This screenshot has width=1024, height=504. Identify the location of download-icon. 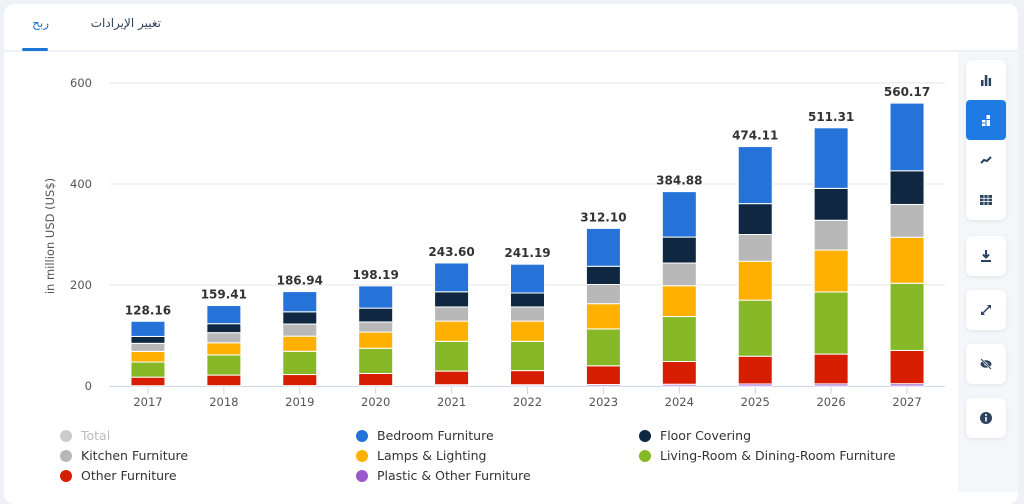
(986, 256).